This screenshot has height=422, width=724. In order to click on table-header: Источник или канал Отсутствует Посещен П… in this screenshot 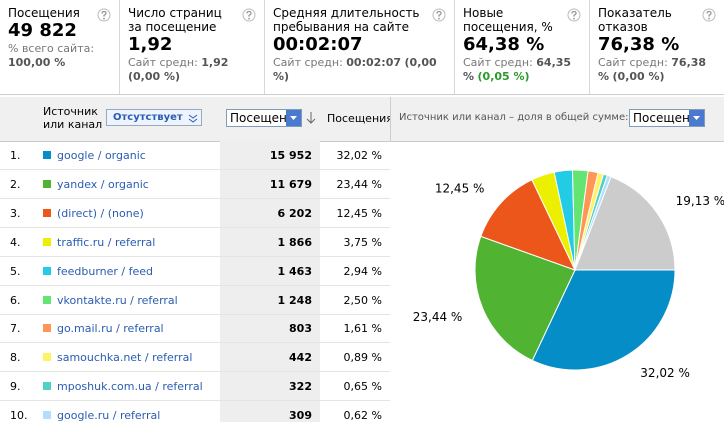, I will do `click(196, 119)`.